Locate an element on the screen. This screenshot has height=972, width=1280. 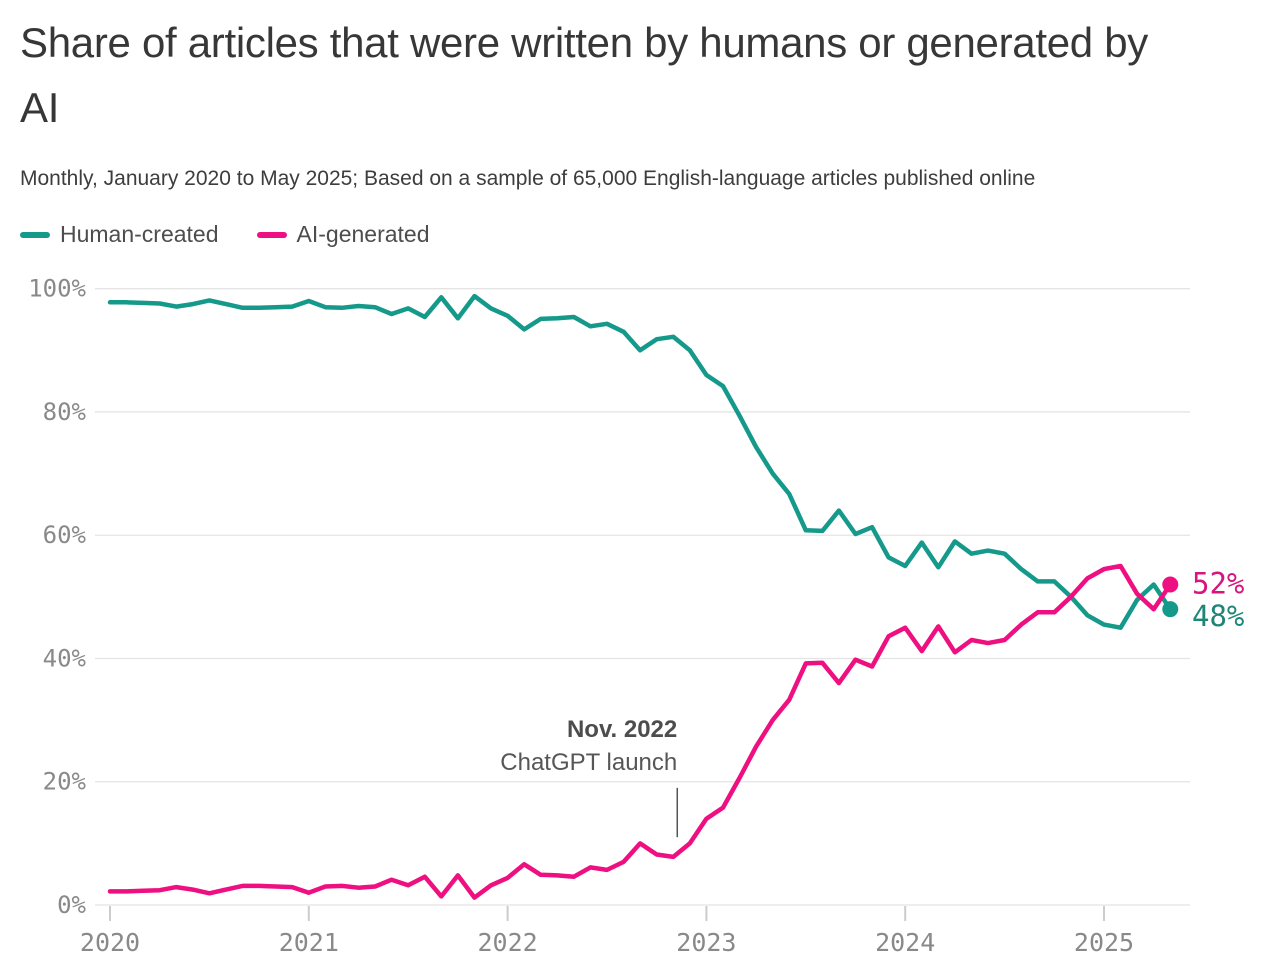
legend-item-ai-generated: AI-generated is located at coordinates (343, 234).